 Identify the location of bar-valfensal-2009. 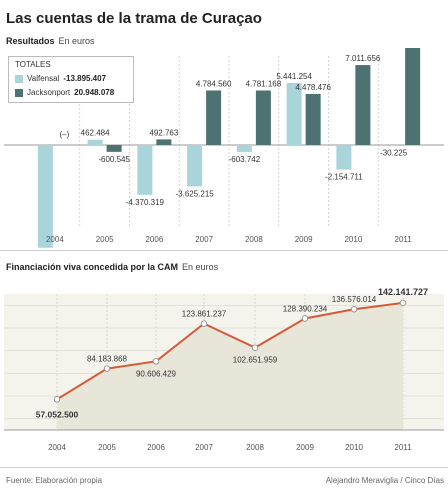
(294, 113).